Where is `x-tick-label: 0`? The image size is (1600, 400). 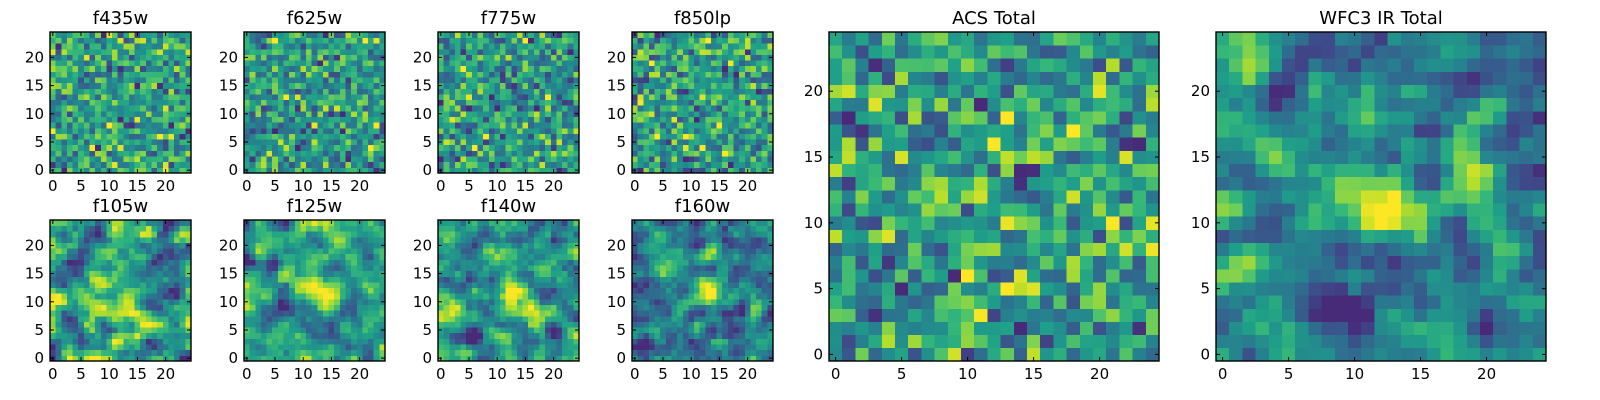
x-tick-label: 0 is located at coordinates (247, 186).